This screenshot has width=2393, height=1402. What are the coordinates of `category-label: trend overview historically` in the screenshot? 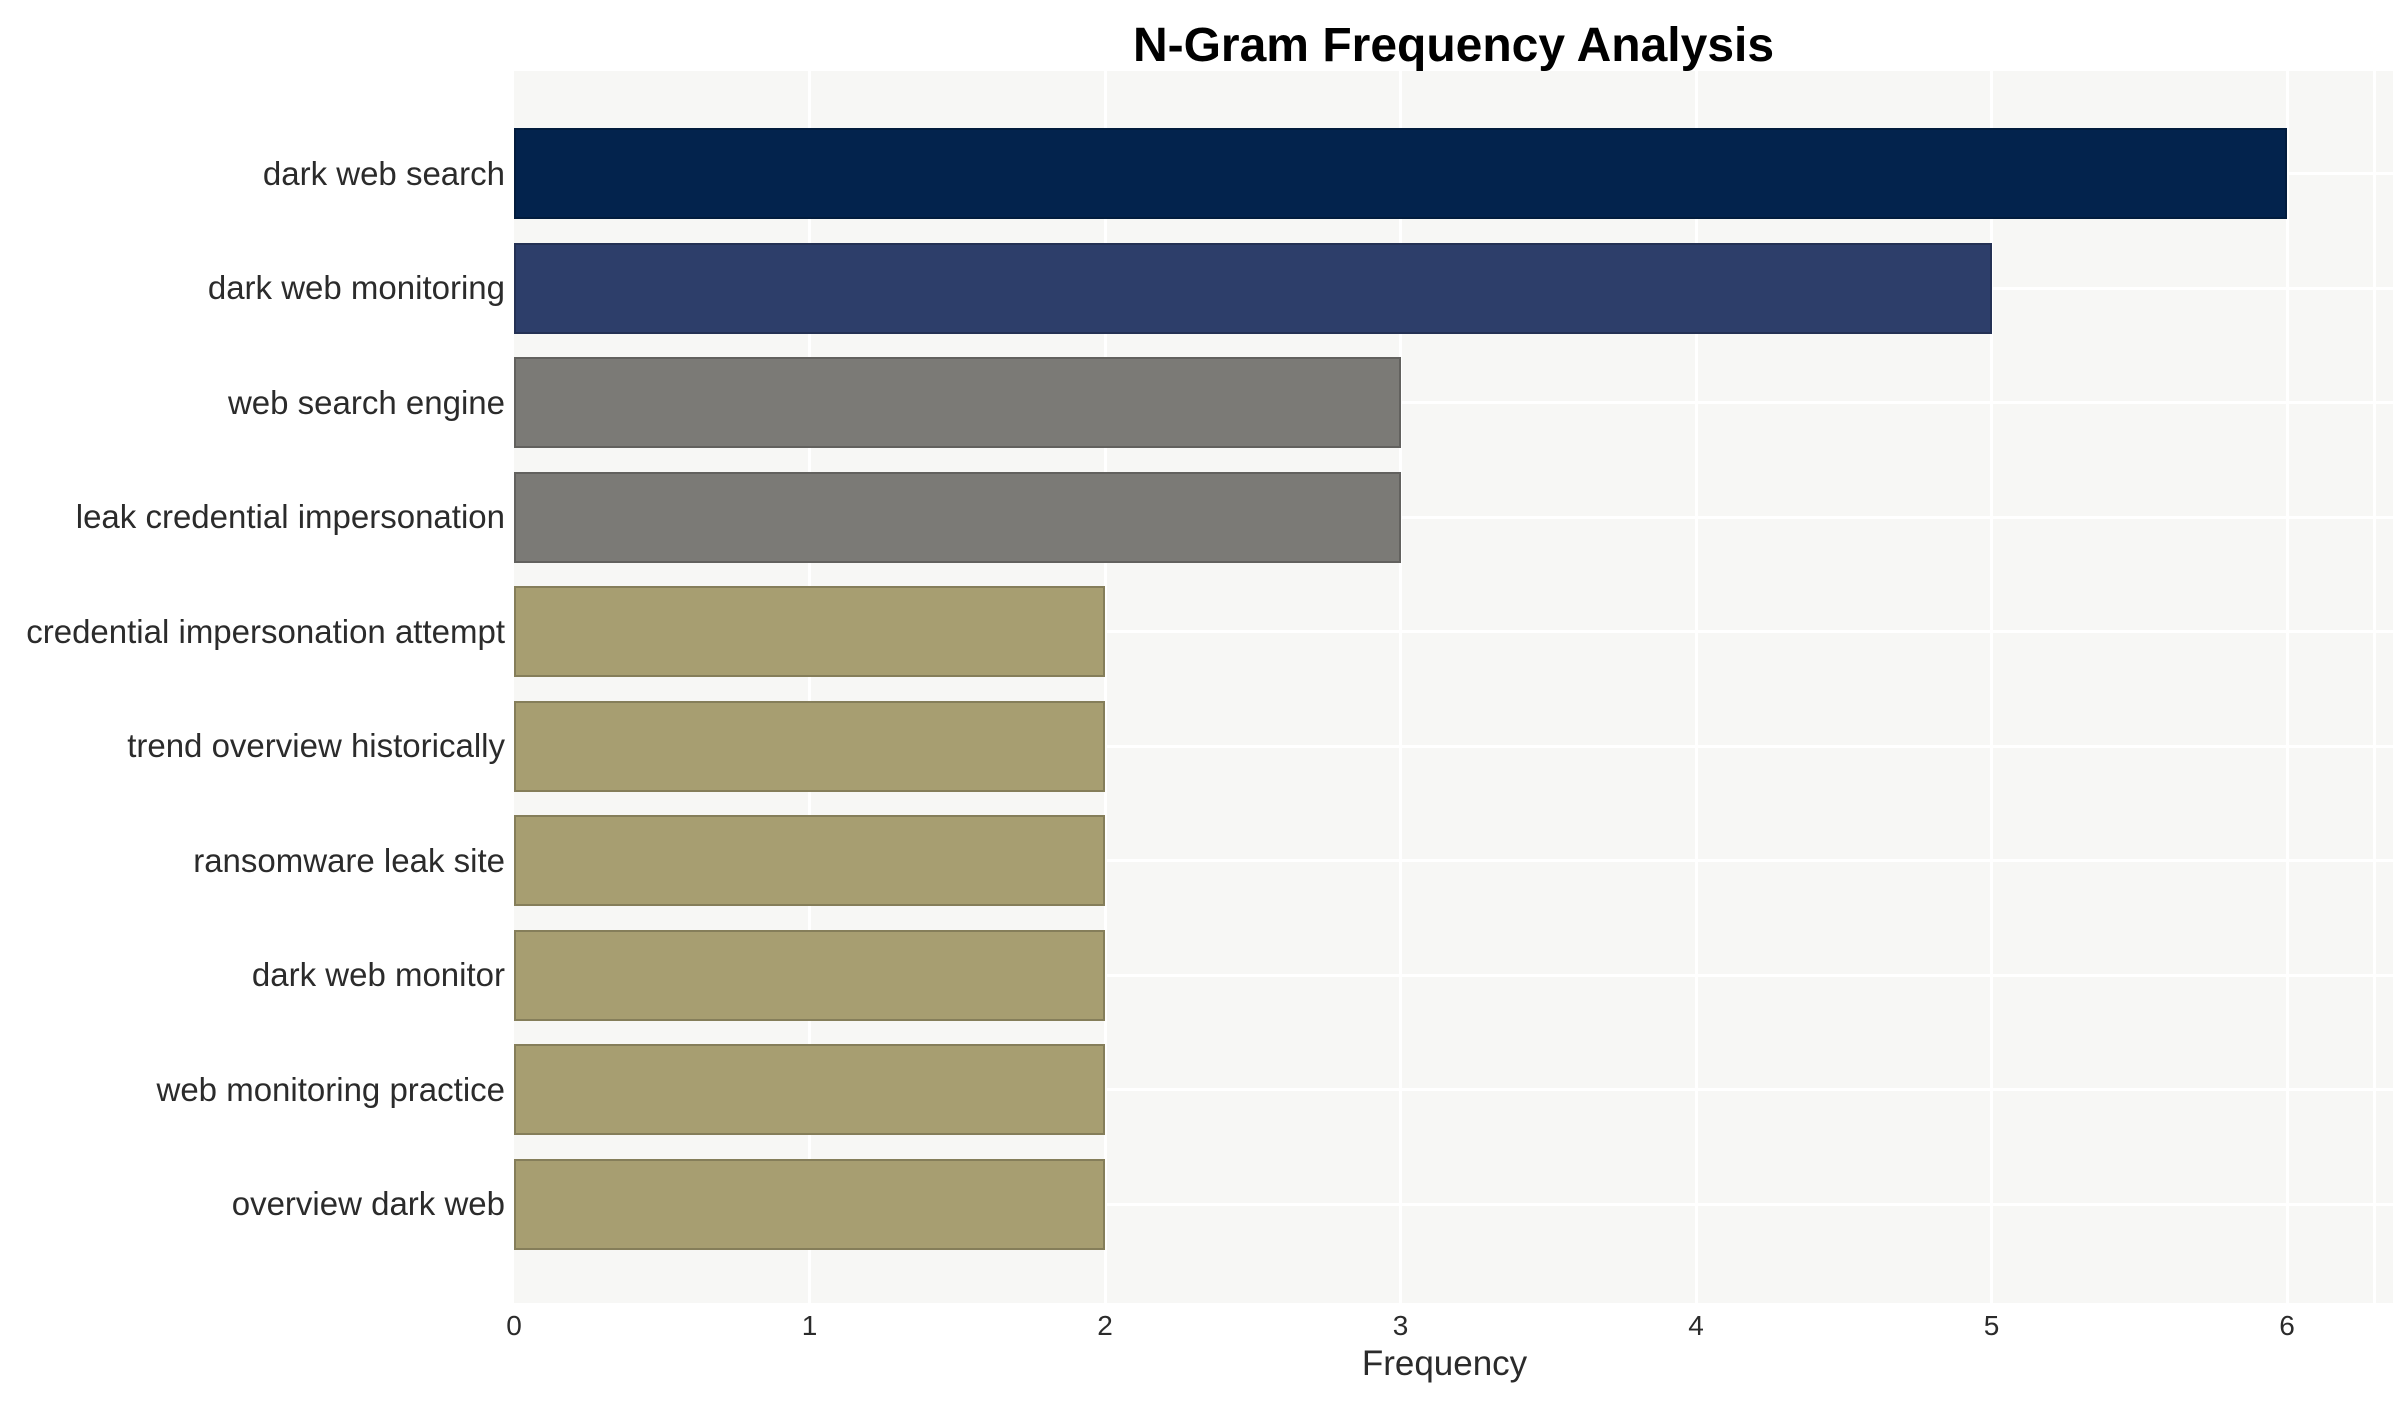 It's located at (316, 746).